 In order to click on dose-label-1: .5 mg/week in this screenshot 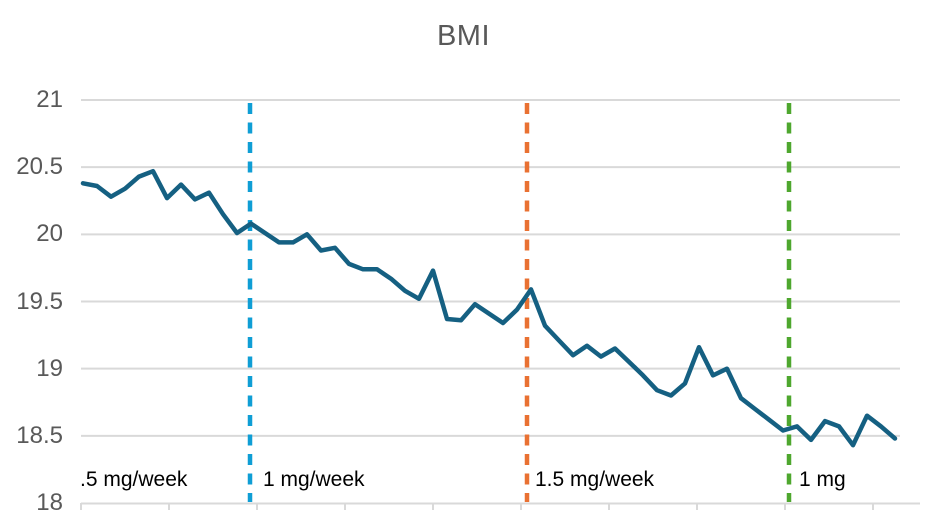, I will do `click(134, 479)`.